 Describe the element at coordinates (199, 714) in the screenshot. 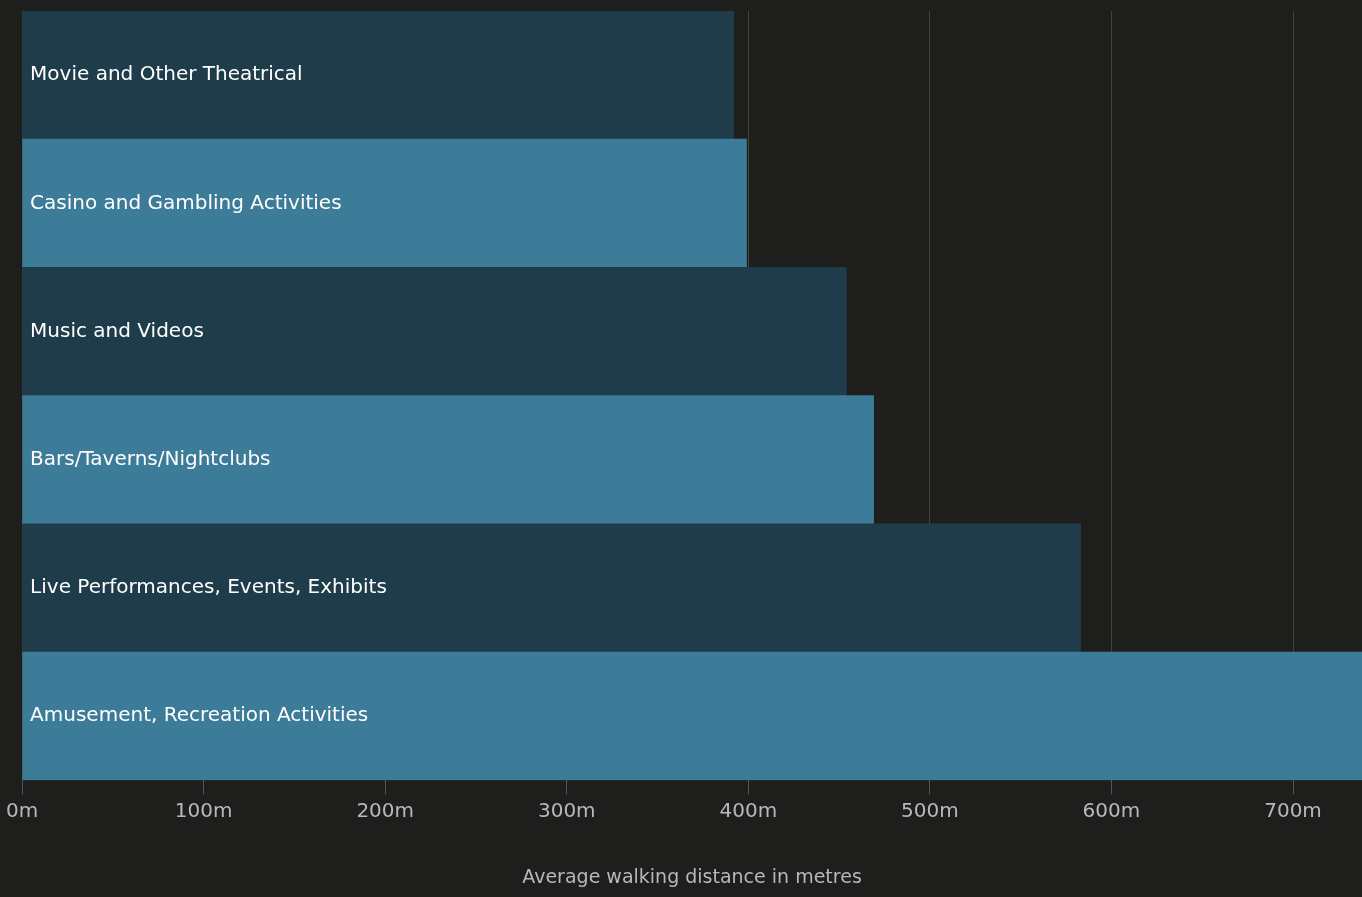

I see `y-tick-label: Amusement, Recreation Activities` at that location.